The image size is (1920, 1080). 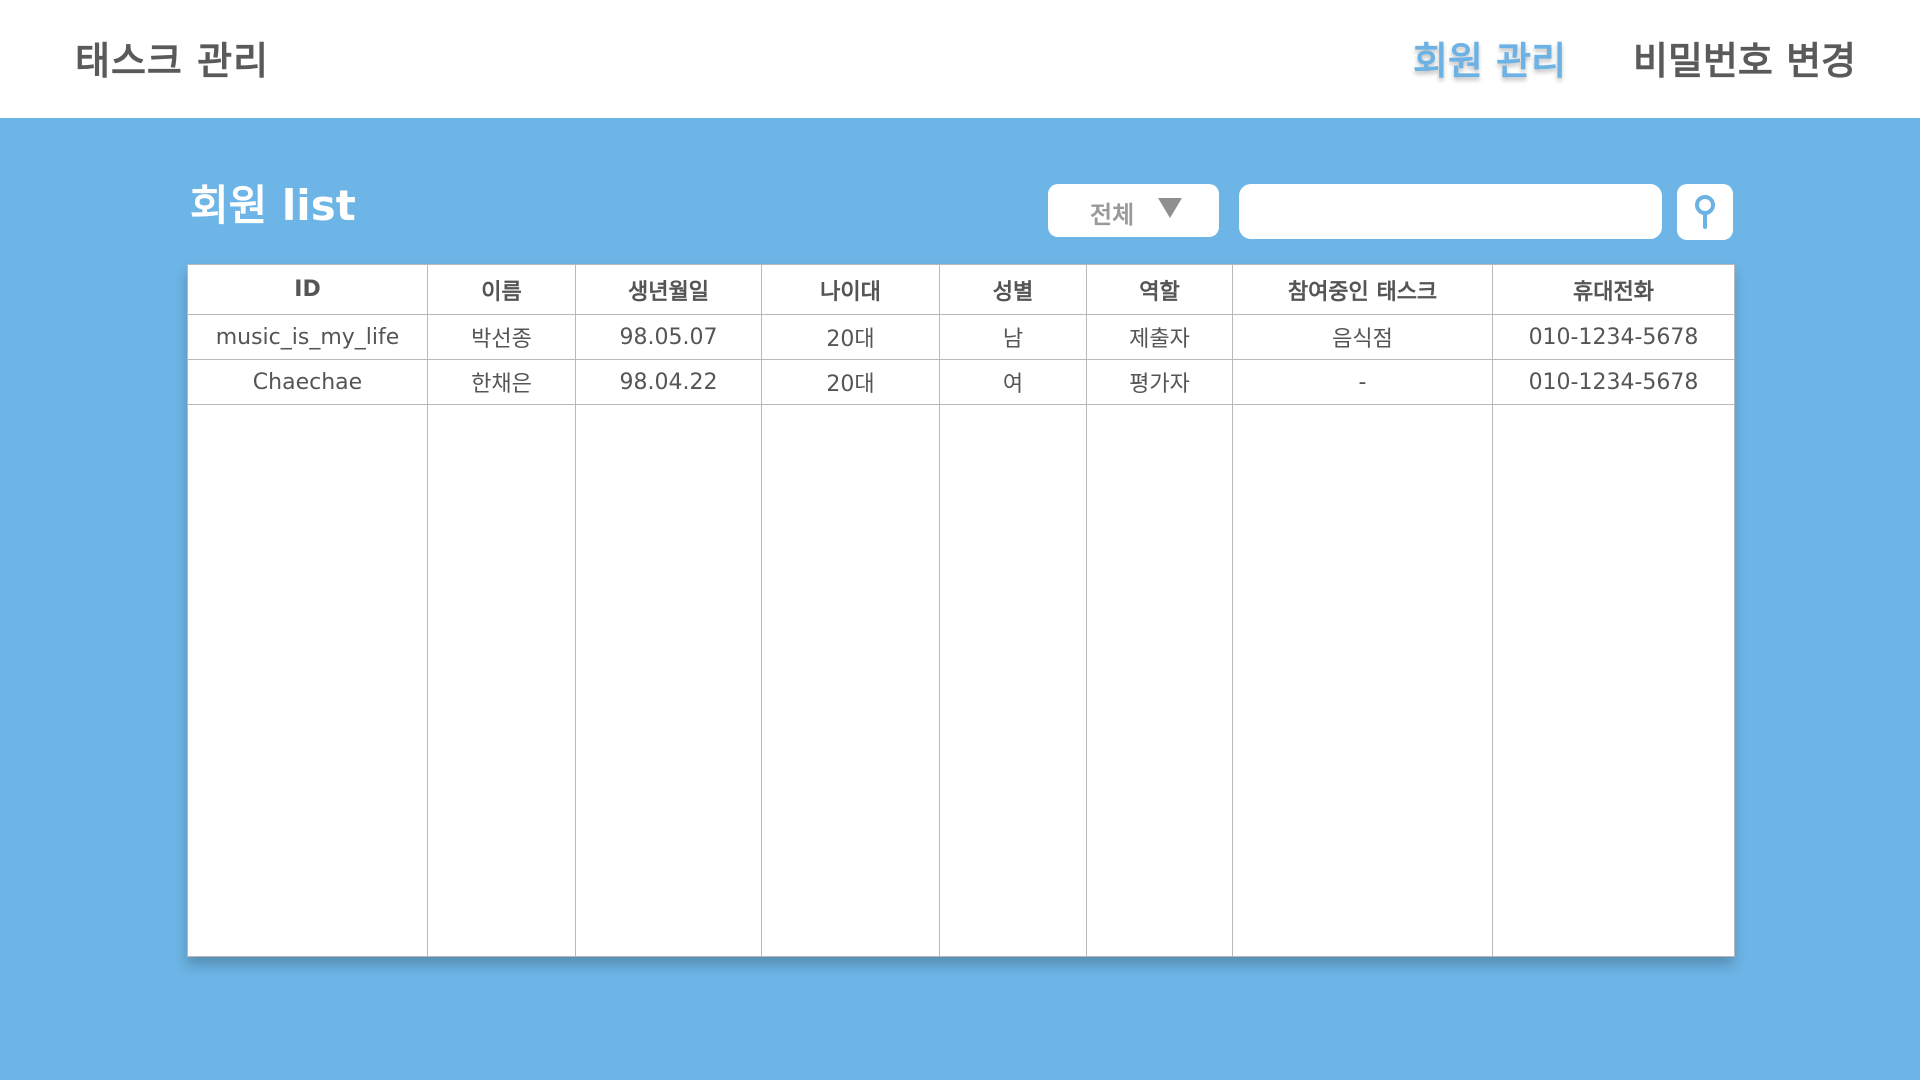 What do you see at coordinates (501, 289) in the screenshot?
I see `column-header-name: 이름` at bounding box center [501, 289].